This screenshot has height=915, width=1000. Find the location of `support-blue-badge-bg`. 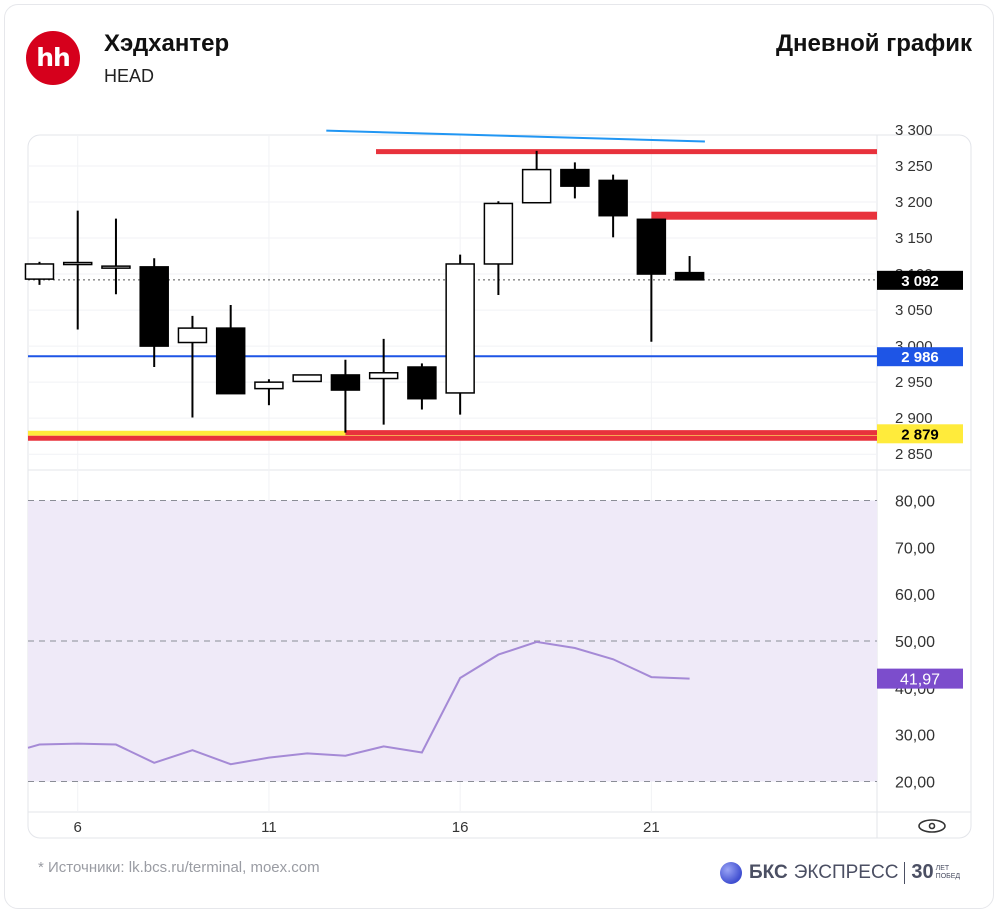

support-blue-badge-bg is located at coordinates (920, 357).